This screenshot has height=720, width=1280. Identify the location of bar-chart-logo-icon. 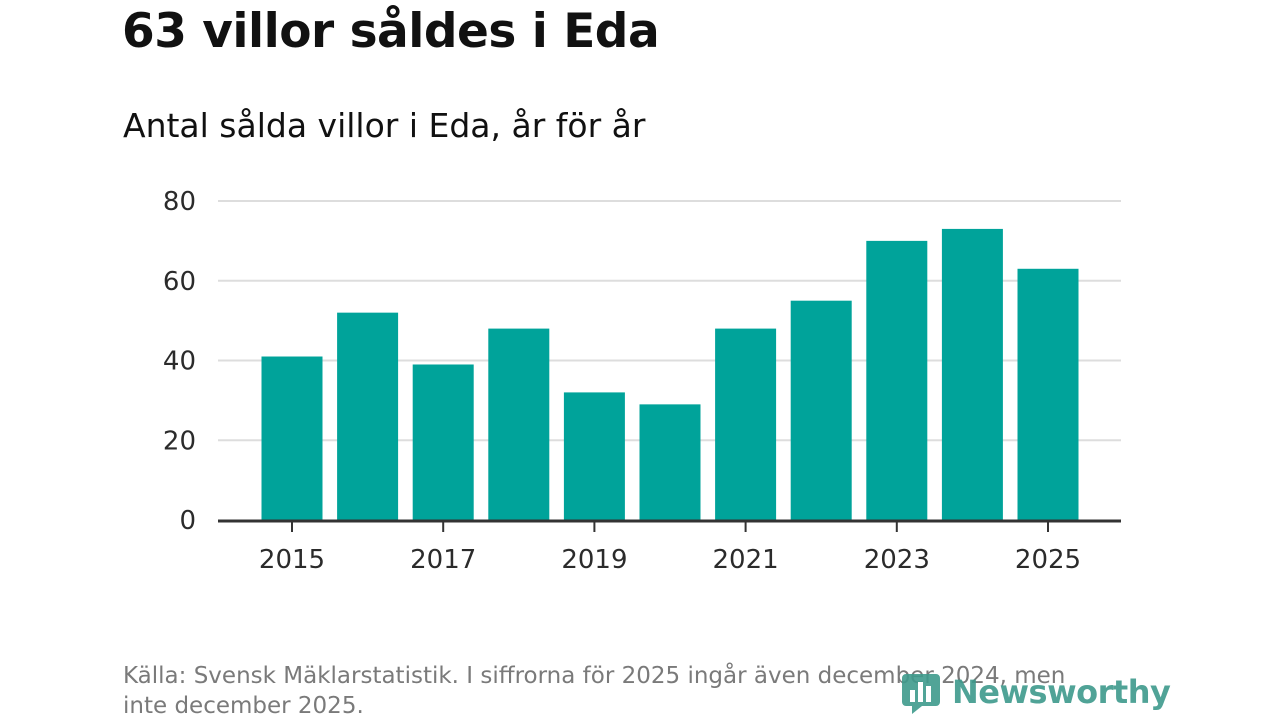
(921, 694).